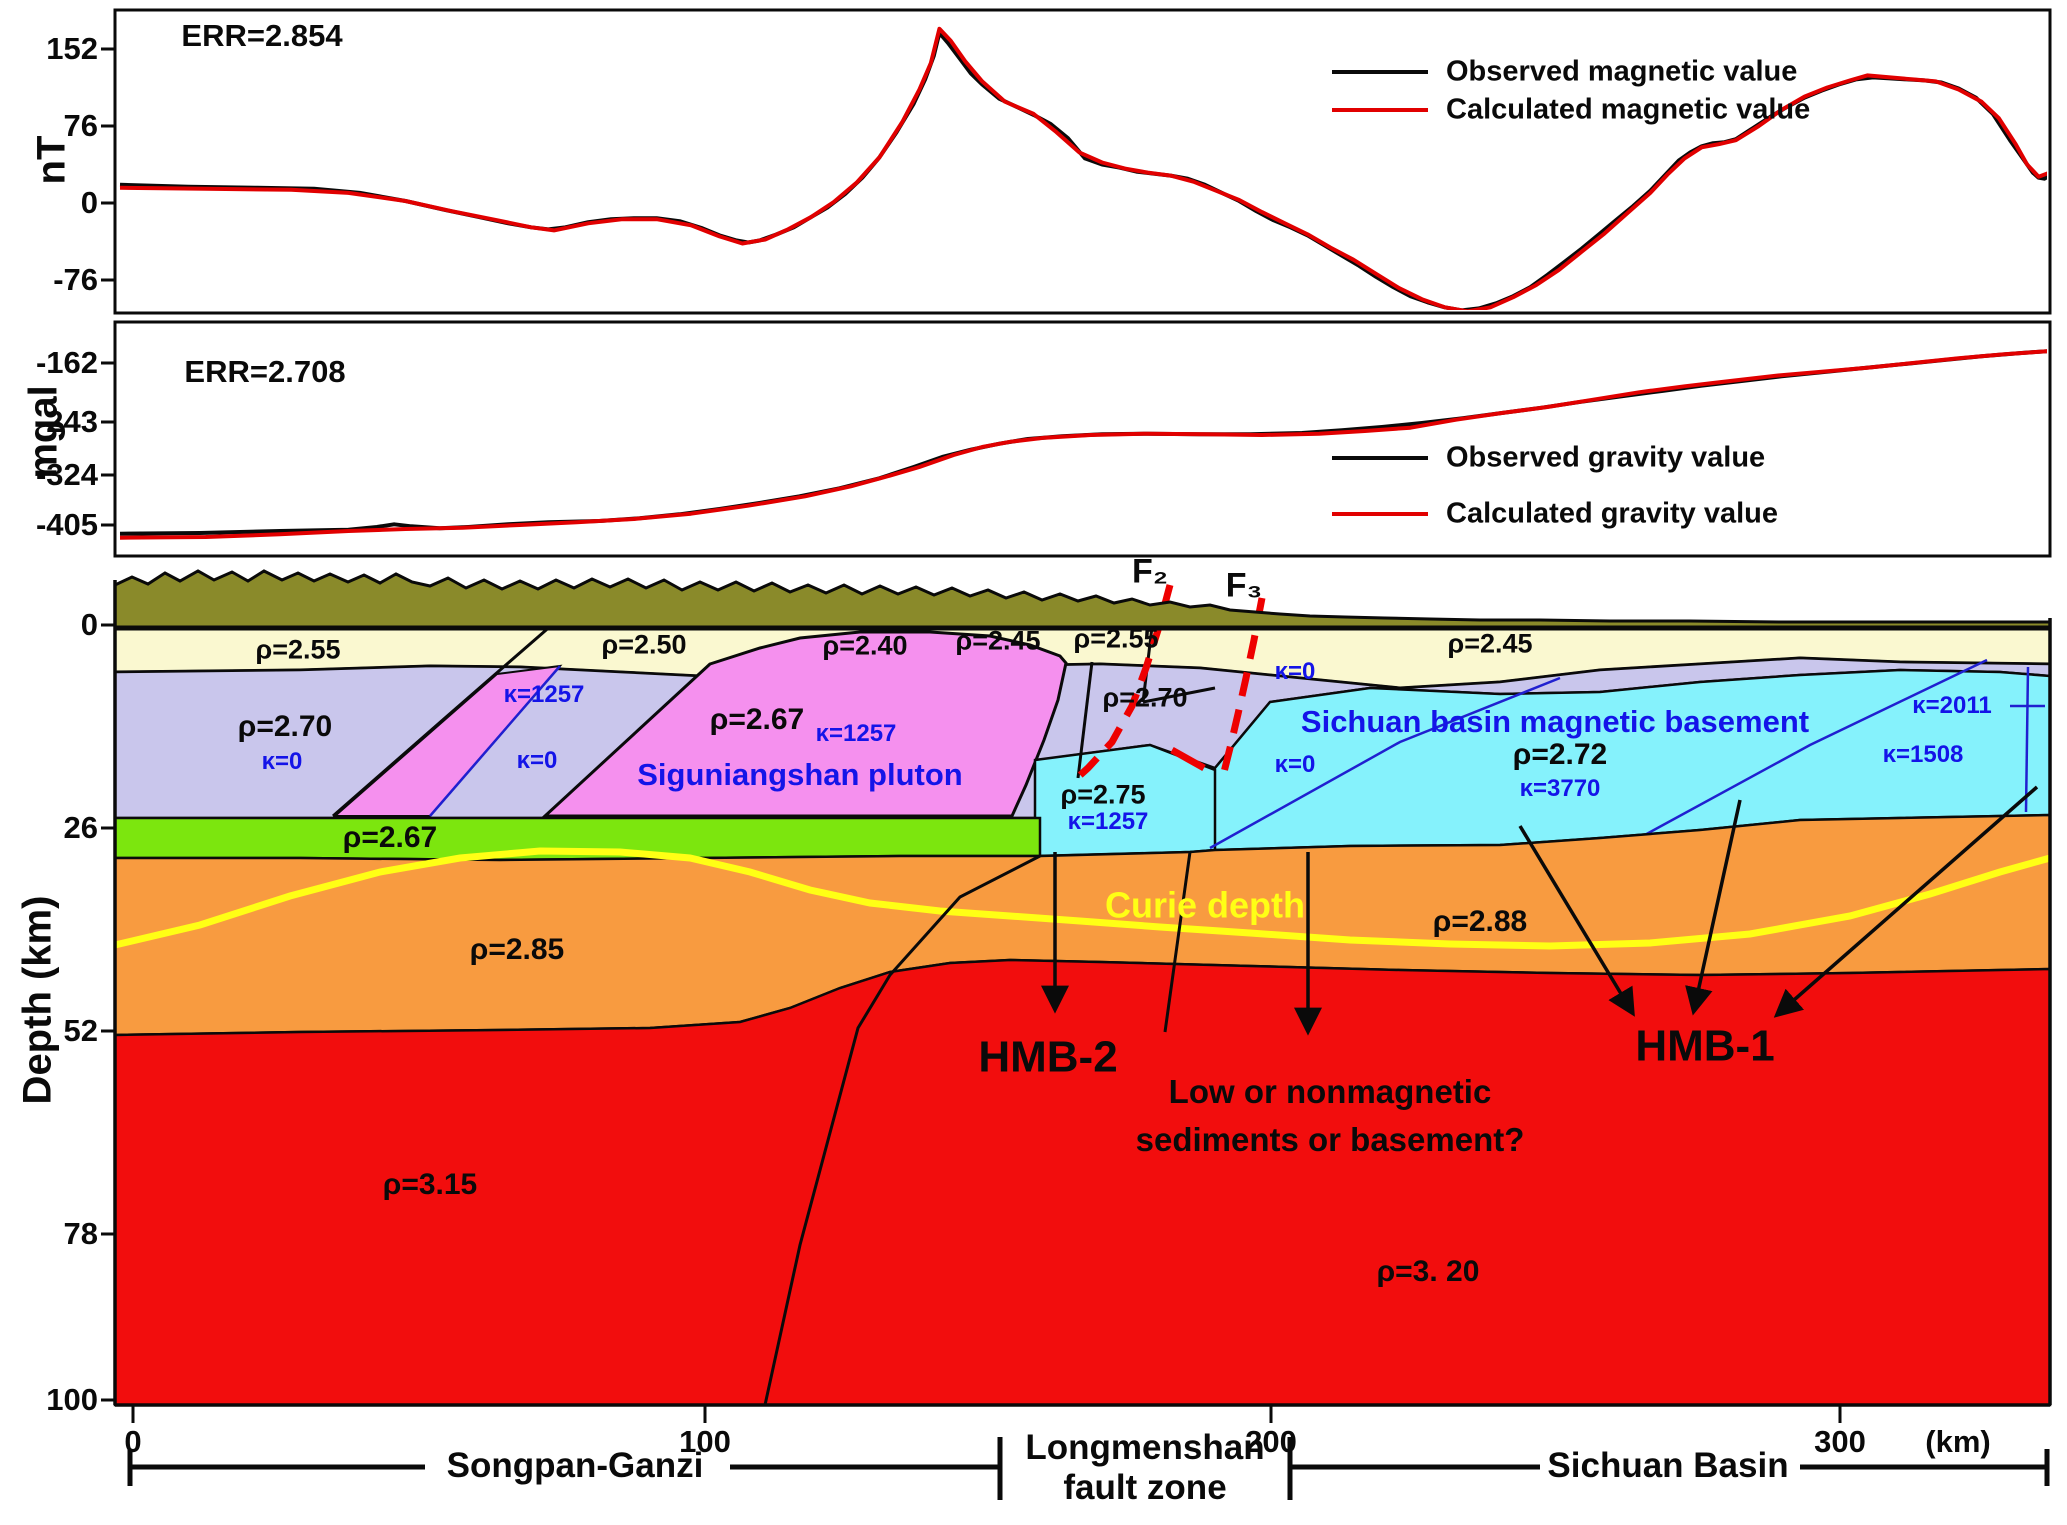  What do you see at coordinates (705, 1441) in the screenshot?
I see `x-tick-100: 100` at bounding box center [705, 1441].